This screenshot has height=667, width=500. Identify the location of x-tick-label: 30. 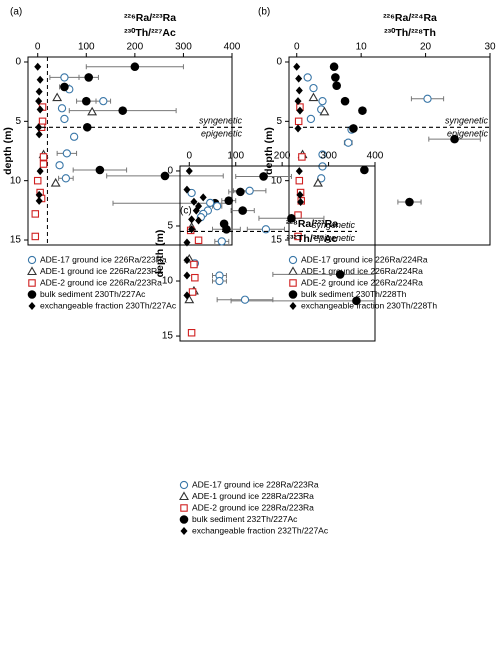
(490, 47).